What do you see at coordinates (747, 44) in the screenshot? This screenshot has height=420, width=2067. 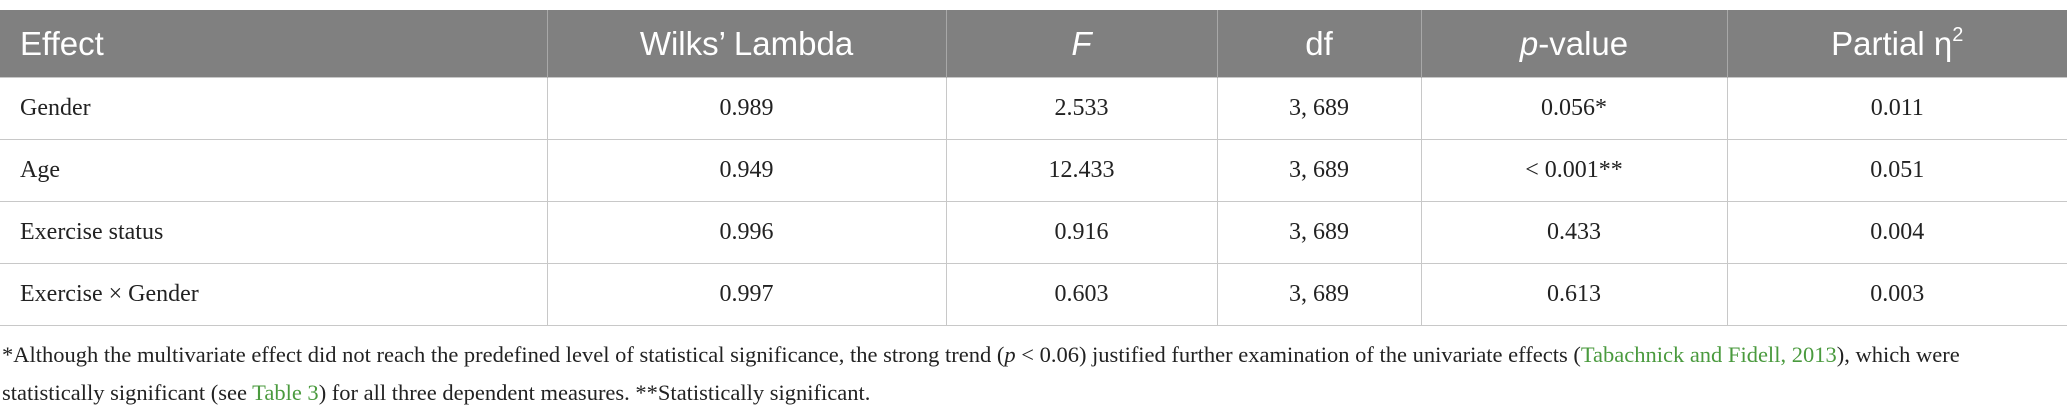 I see `header-cell: Wilks’ Lambda` at bounding box center [747, 44].